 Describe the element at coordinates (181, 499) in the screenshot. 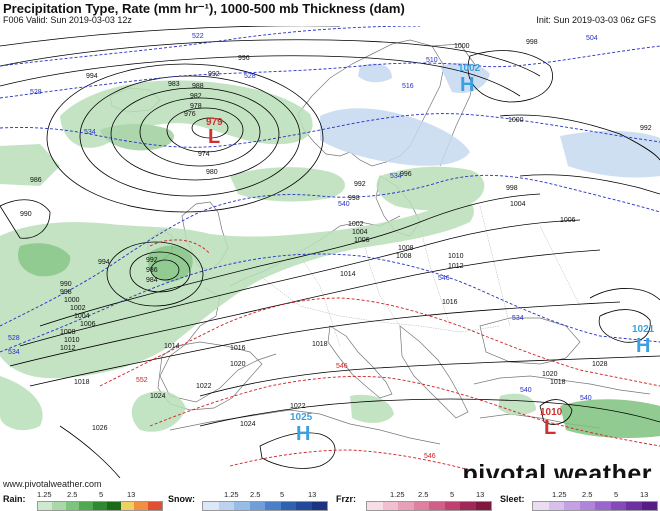

I see `legend-label: Snow:` at that location.